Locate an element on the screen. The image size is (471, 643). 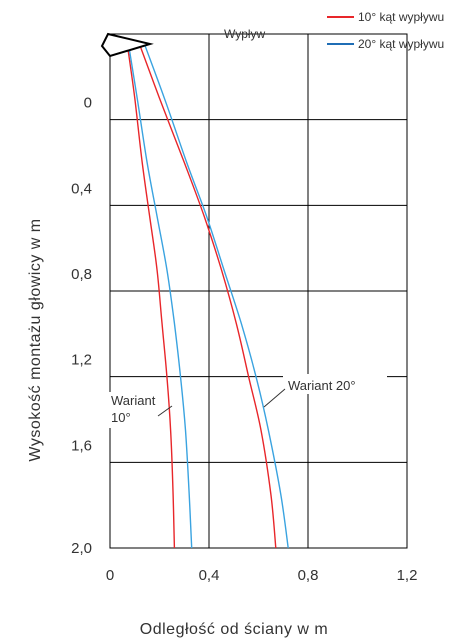
annotation-wariant-10-leader is located at coordinates (165, 411).